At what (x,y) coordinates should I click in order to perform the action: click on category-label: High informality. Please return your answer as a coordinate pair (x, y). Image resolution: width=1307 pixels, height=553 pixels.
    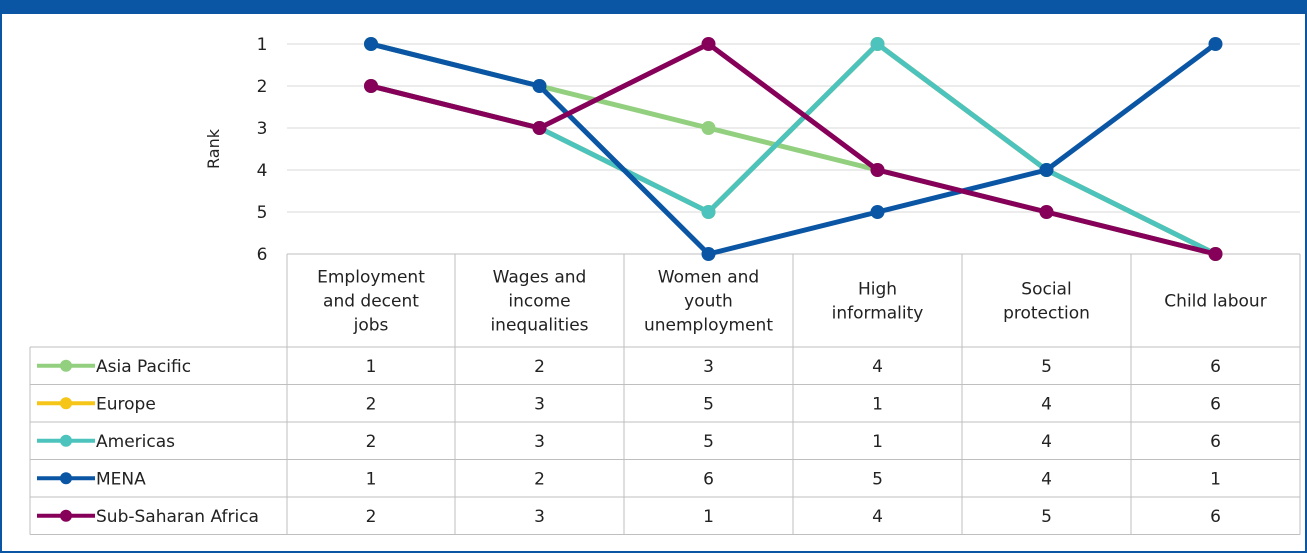
    Looking at the image, I should click on (878, 302).